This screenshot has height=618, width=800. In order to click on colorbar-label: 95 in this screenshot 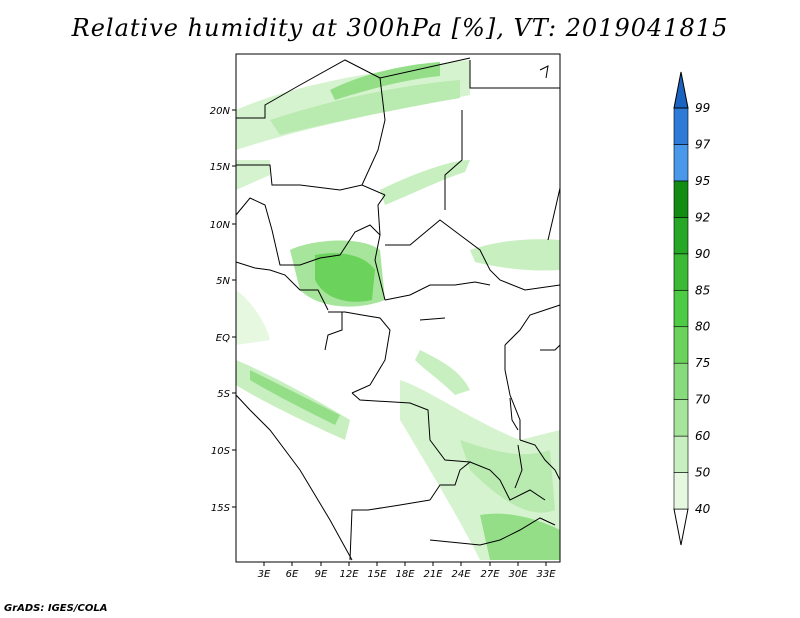, I will do `click(702, 181)`.